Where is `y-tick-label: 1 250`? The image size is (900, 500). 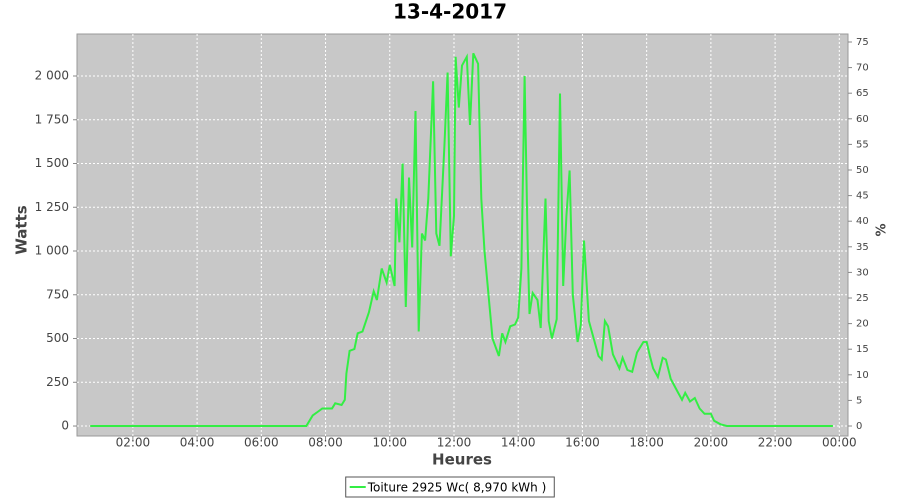 y-tick-label: 1 250 is located at coordinates (52, 207).